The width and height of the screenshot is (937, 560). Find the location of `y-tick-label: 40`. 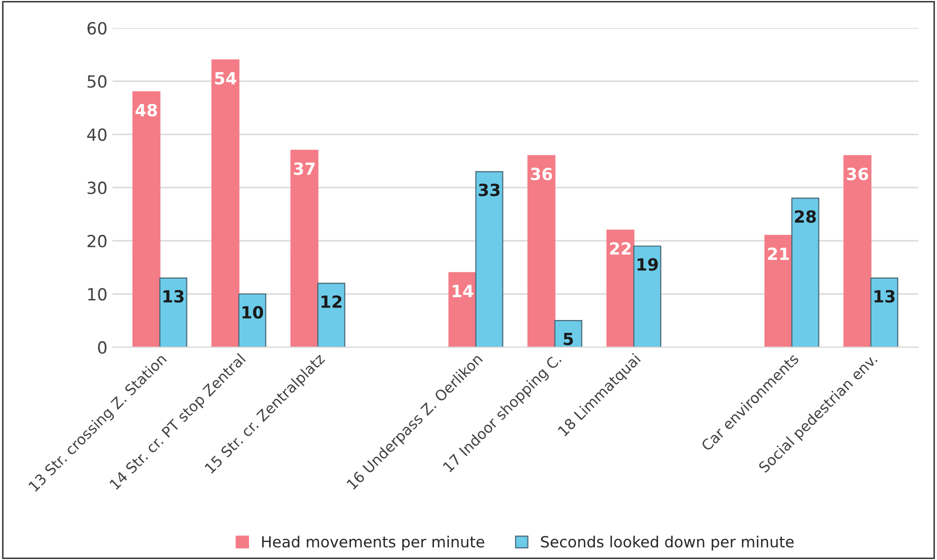

y-tick-label: 40 is located at coordinates (96, 134).